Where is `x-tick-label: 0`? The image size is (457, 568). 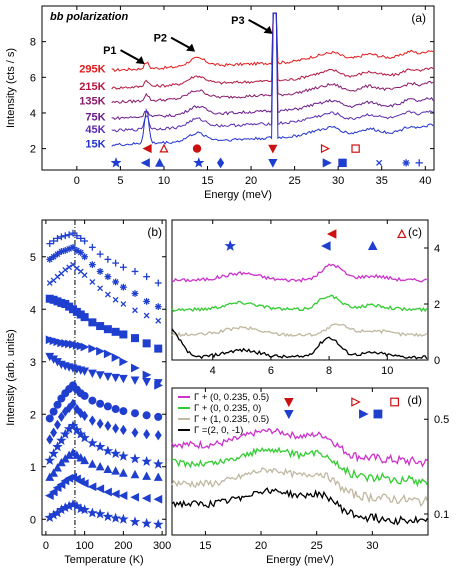 x-tick-label: 0 is located at coordinates (46, 546).